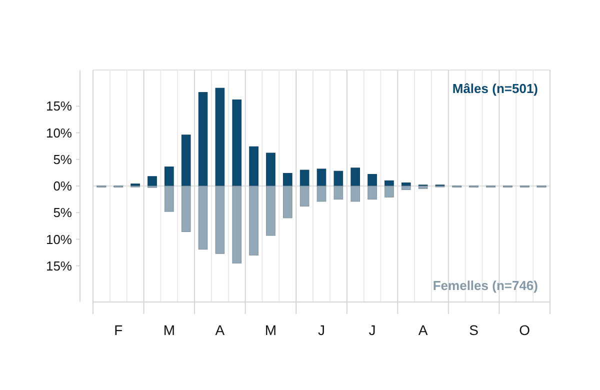  I want to click on x-tick-label: S, so click(474, 330).